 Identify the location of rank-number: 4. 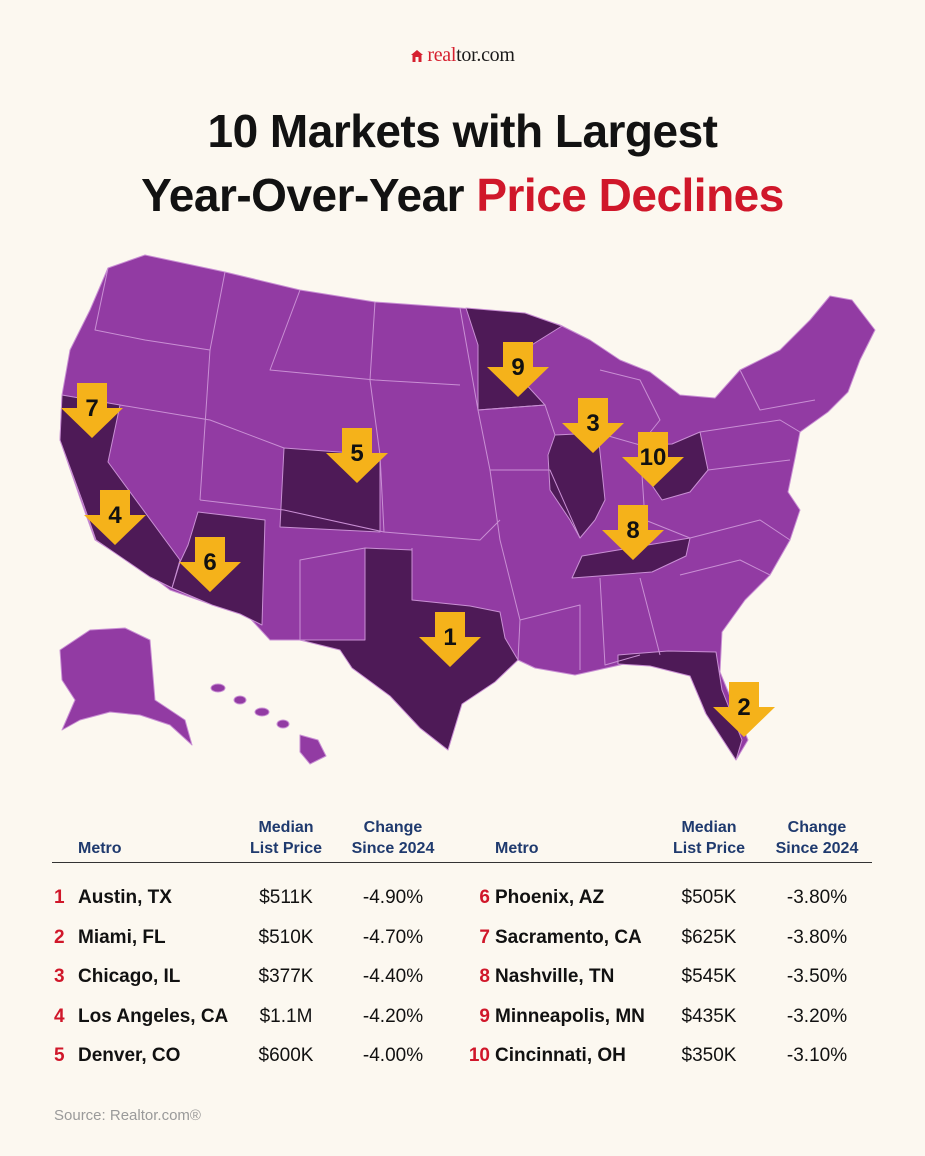
(59, 1016).